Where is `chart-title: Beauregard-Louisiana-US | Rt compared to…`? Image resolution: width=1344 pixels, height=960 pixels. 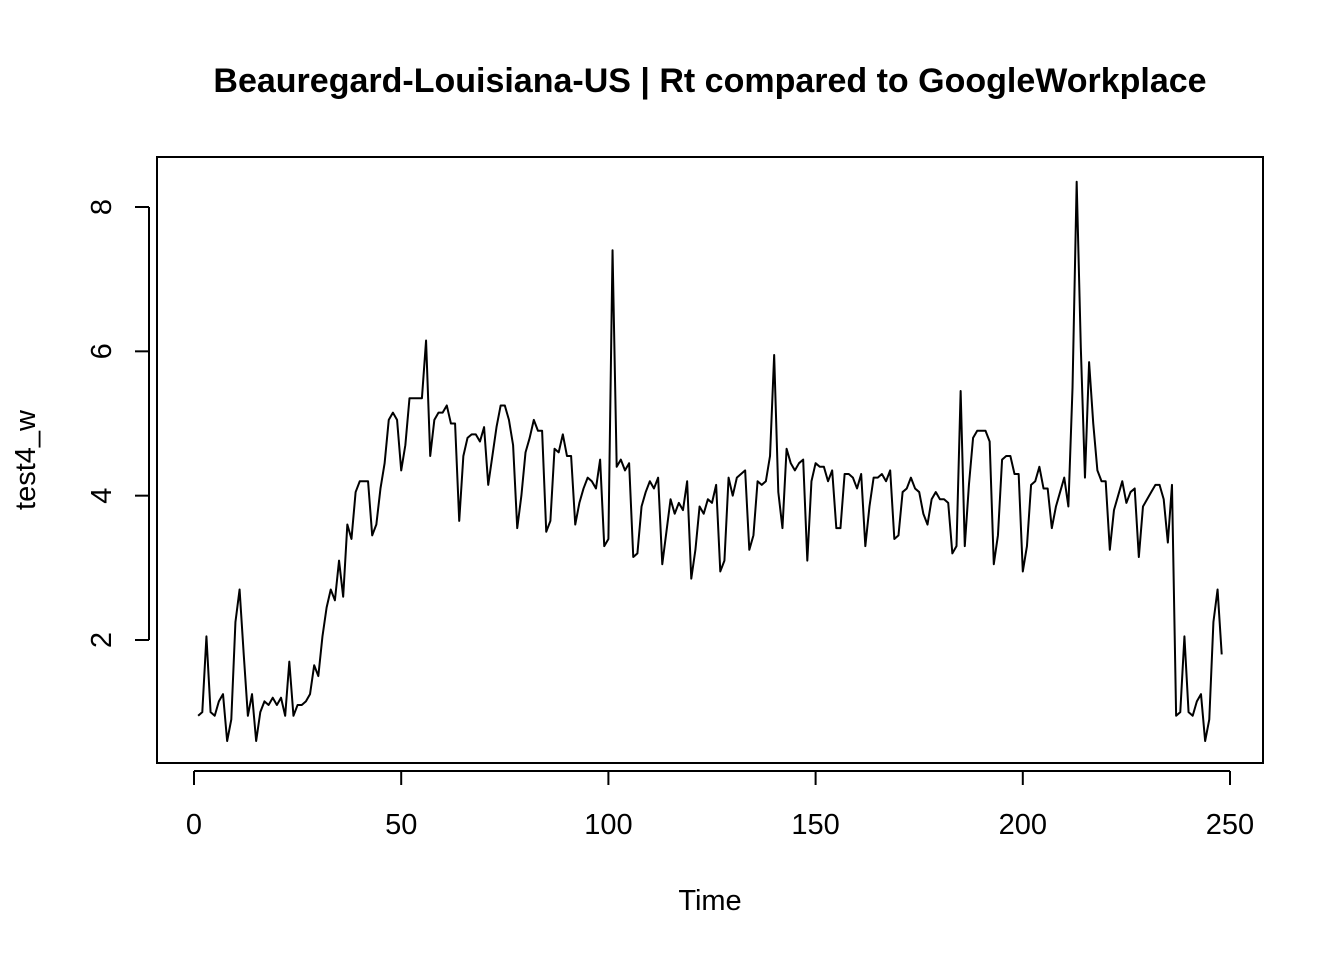
chart-title: Beauregard-Louisiana-US | Rt compared to… is located at coordinates (709, 81).